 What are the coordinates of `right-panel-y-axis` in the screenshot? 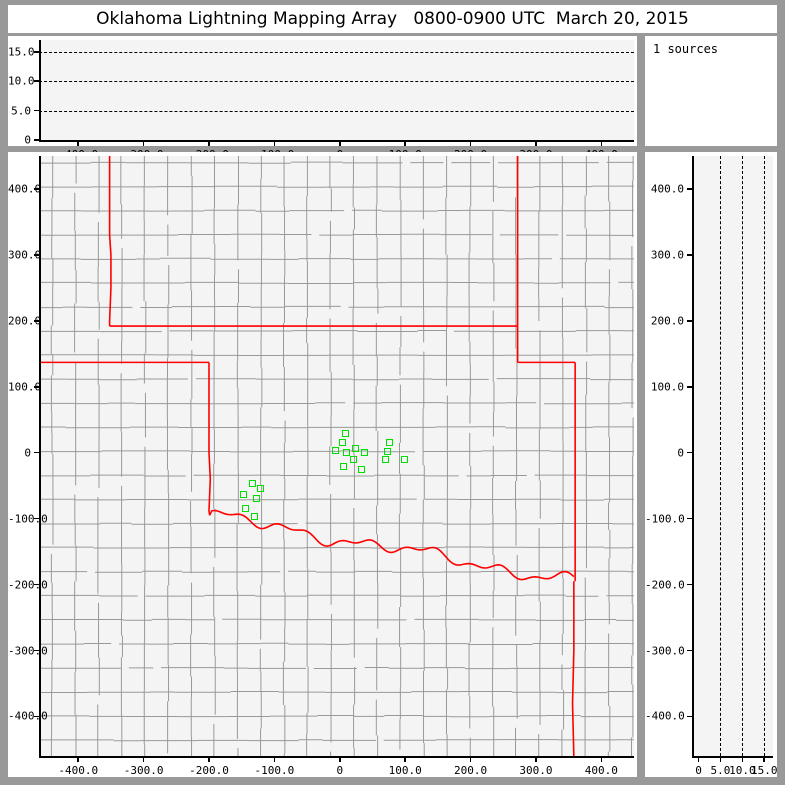 It's located at (693, 456).